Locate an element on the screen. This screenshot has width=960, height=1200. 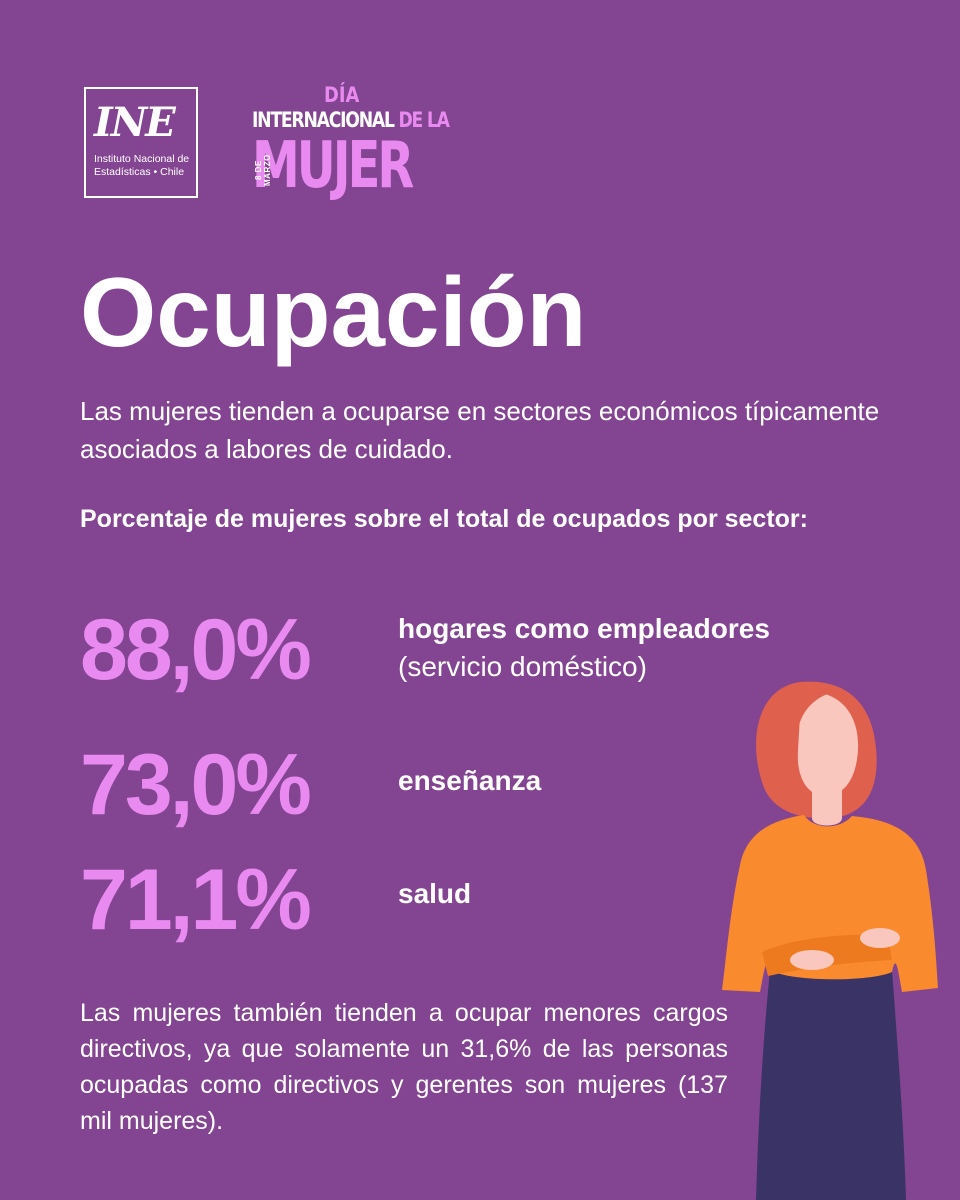
stat-label-household-main: hogares como empleadores is located at coordinates (584, 628).